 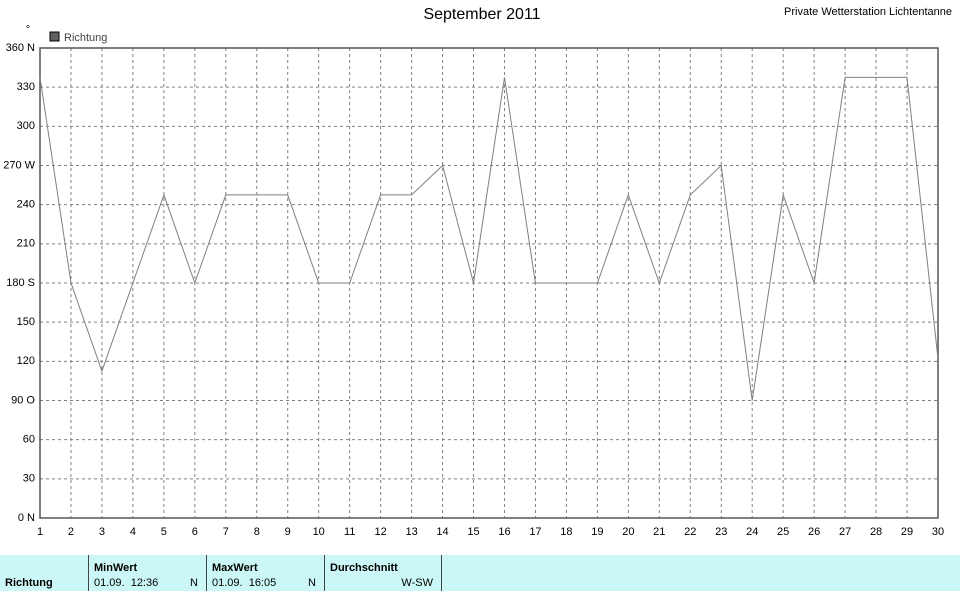 What do you see at coordinates (876, 532) in the screenshot?
I see `x-tick-label: 28` at bounding box center [876, 532].